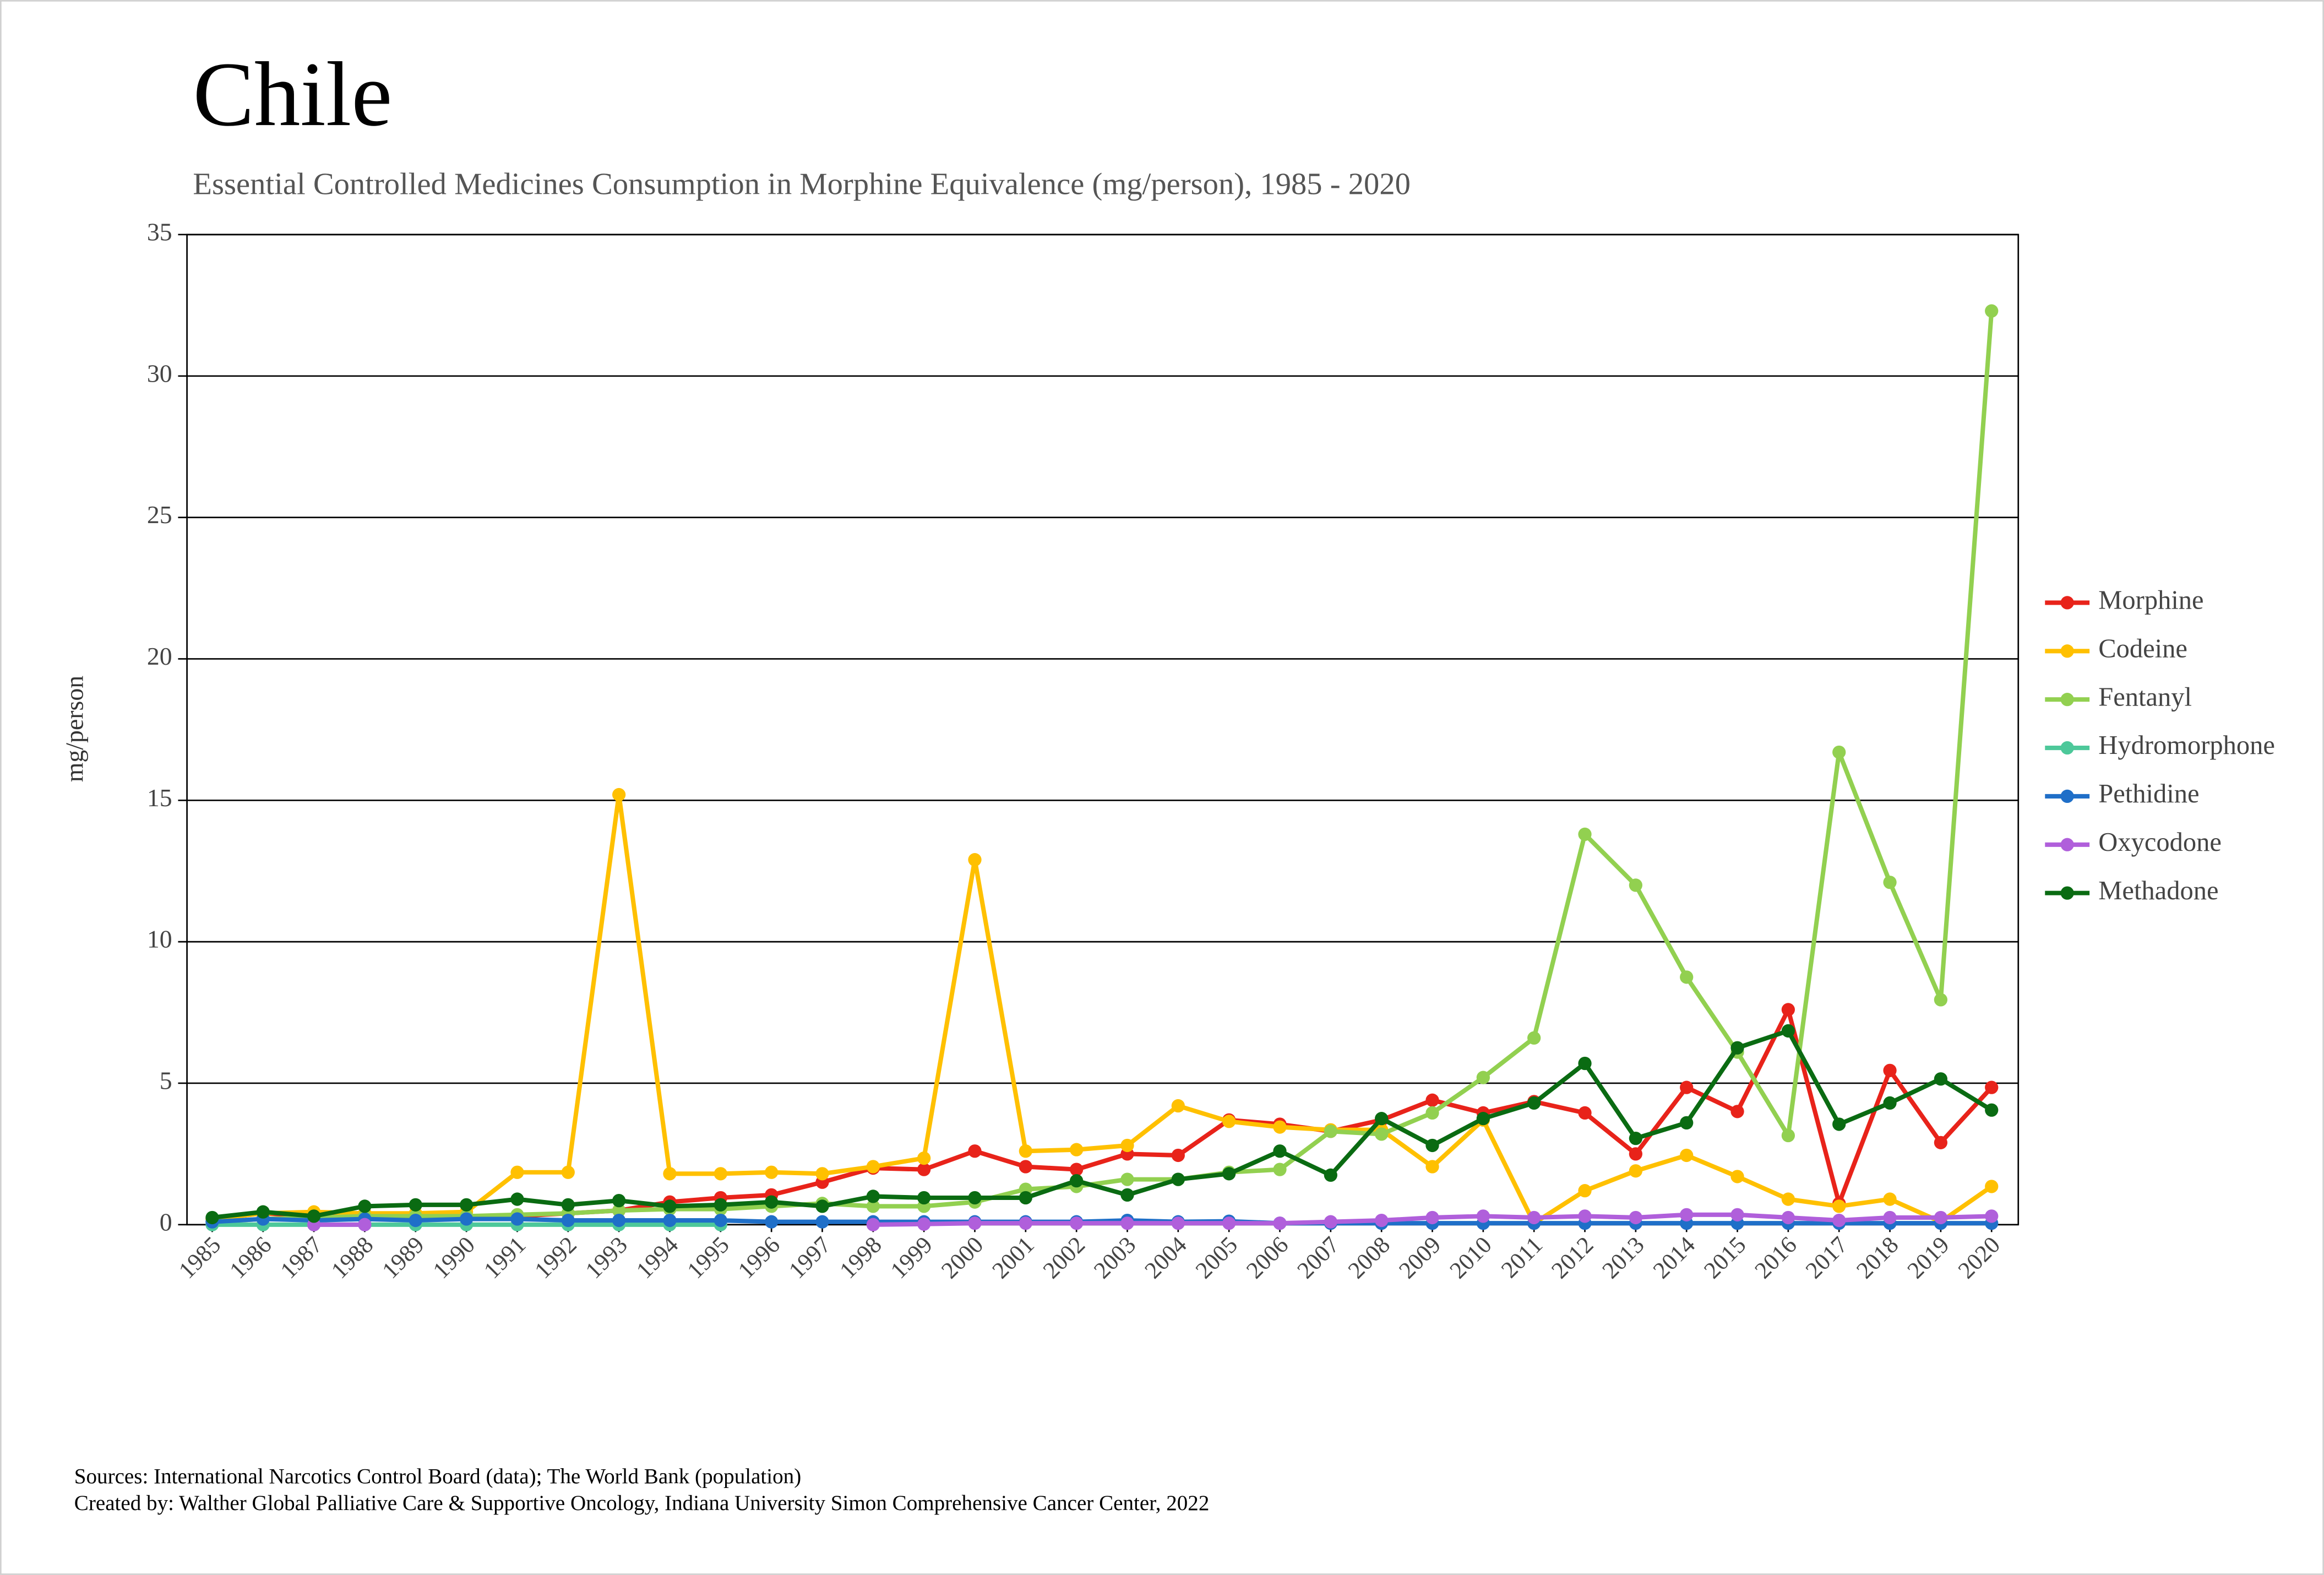 The height and width of the screenshot is (1575, 2324). I want to click on y-tick-label: 0, so click(166, 1222).